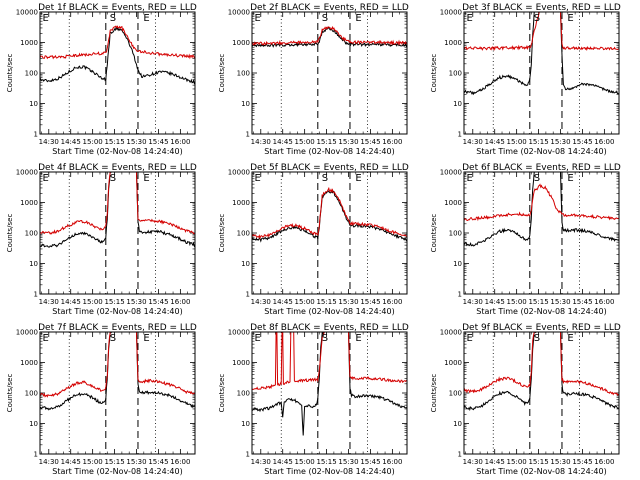  Describe the element at coordinates (117, 328) in the screenshot. I see `panel-title: Det 7f BLACK = Events, RED = LLD` at that location.